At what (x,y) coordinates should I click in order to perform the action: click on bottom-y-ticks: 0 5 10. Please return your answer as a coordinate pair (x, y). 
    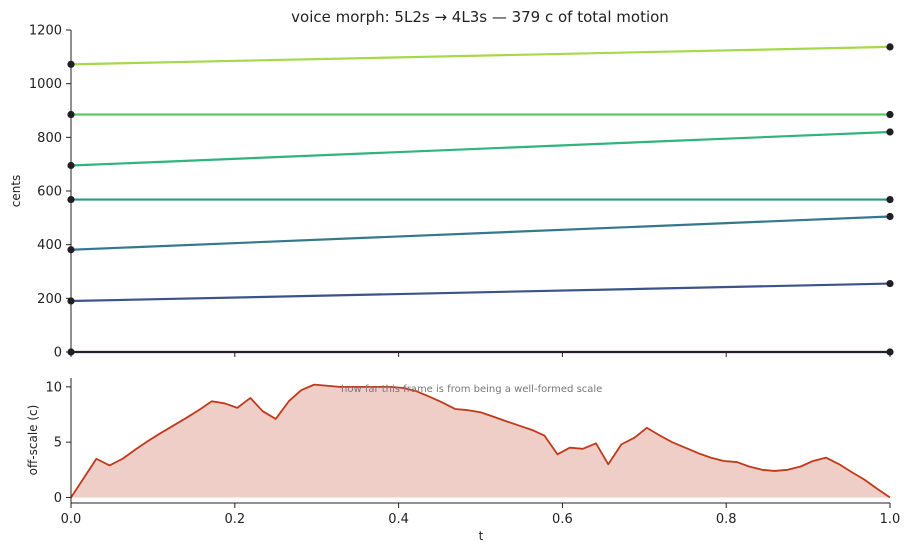
    Looking at the image, I should click on (58, 443).